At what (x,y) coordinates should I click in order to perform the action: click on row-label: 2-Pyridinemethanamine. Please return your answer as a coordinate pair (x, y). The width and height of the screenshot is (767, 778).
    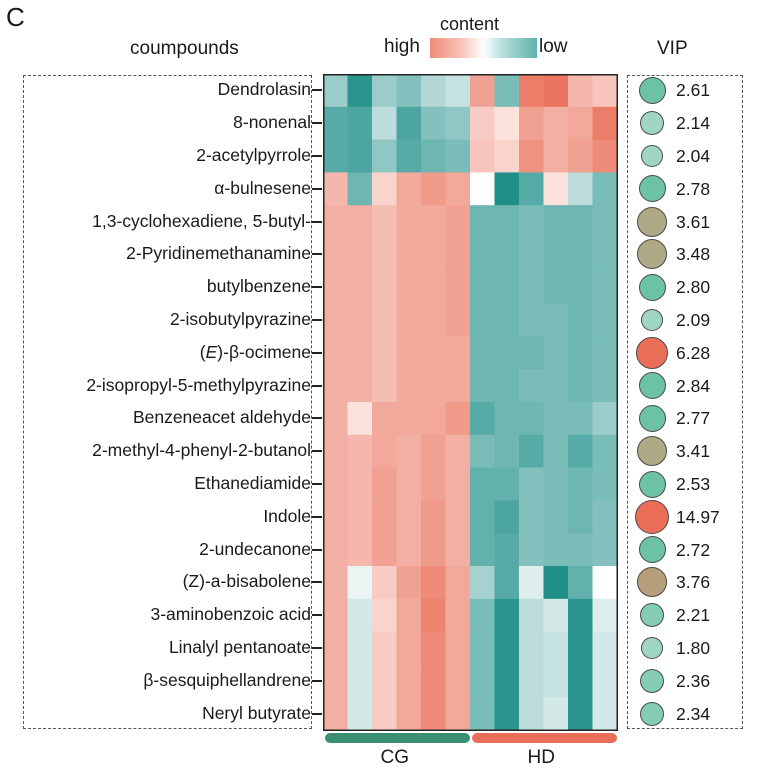
    Looking at the image, I should click on (218, 253).